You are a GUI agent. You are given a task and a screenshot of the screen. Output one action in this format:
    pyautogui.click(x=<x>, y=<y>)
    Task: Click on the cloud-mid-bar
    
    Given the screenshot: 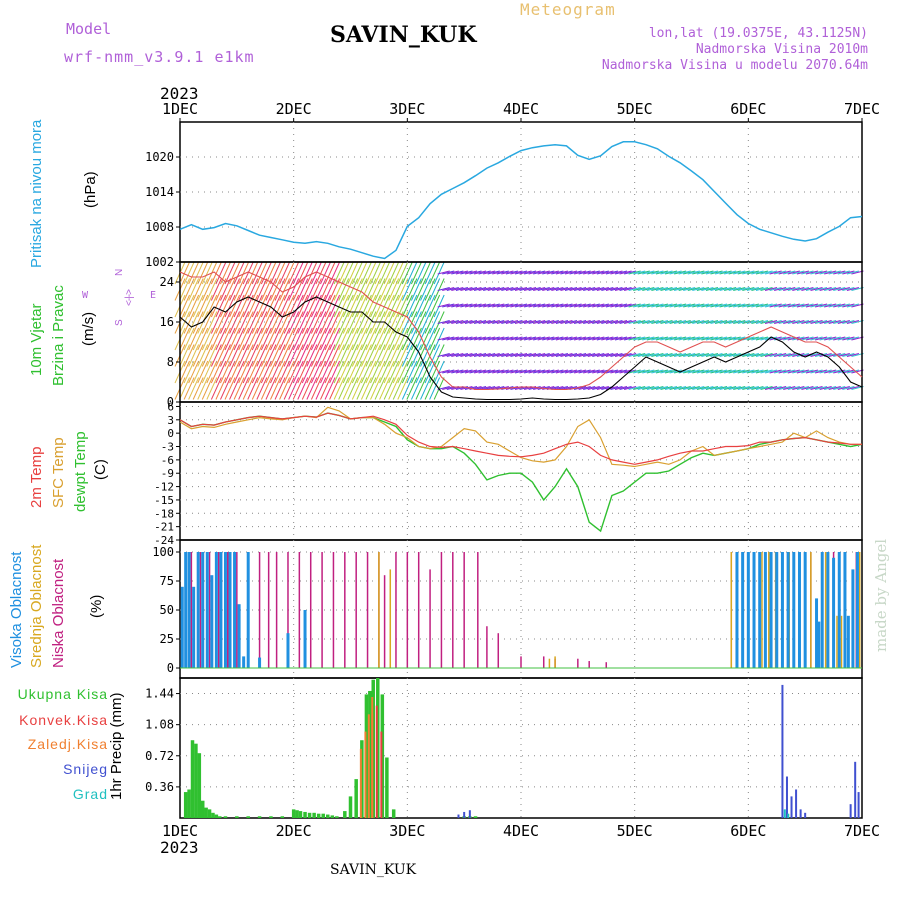 What is the action you would take?
    pyautogui.click(x=549, y=663)
    